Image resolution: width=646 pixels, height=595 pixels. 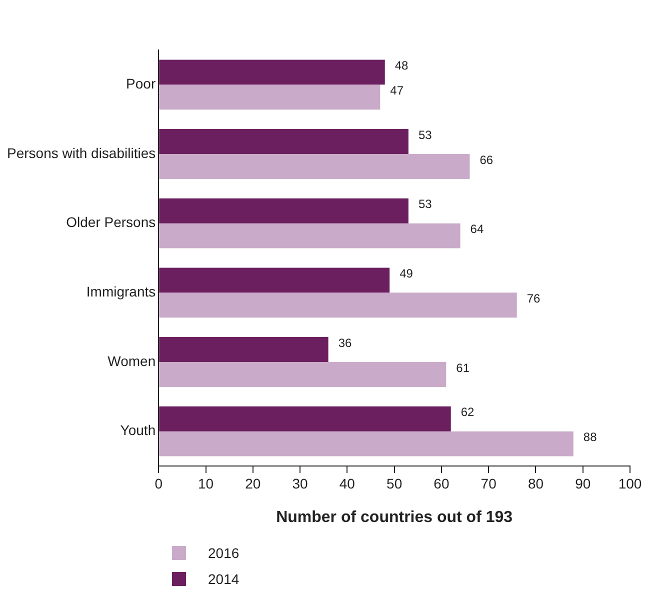 What do you see at coordinates (401, 65) in the screenshot?
I see `data-label: 48` at bounding box center [401, 65].